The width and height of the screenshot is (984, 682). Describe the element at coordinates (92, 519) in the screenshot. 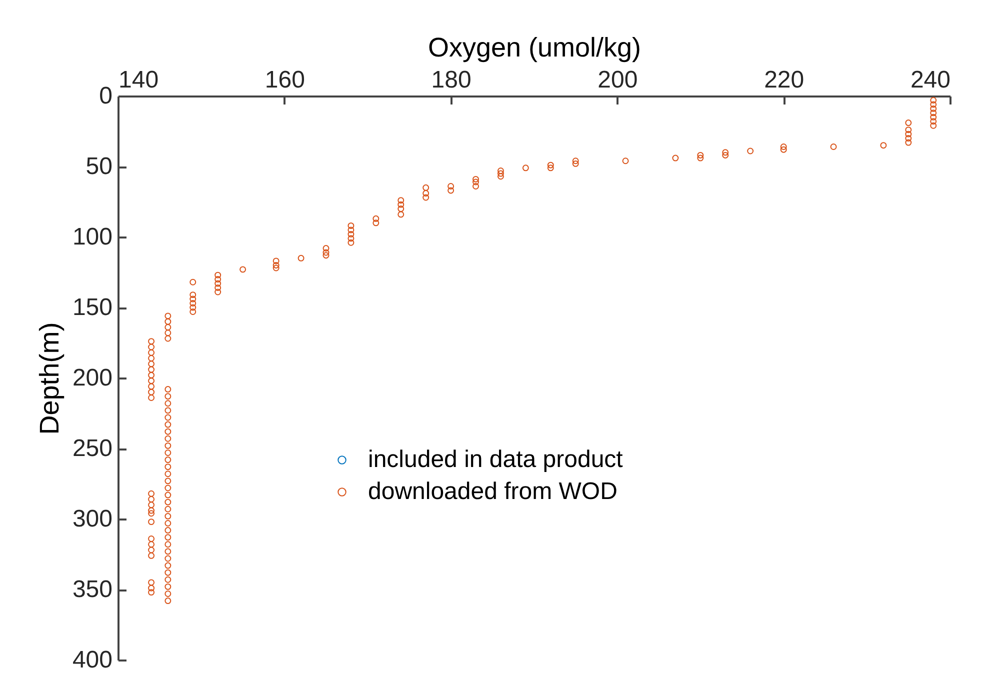

I see `y-tick-label: 300` at that location.